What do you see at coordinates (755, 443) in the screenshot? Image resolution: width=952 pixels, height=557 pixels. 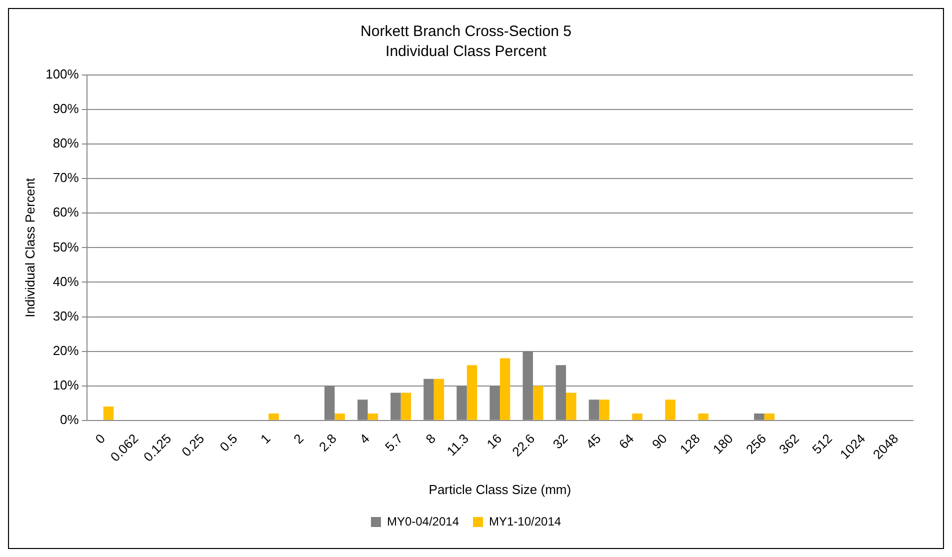 I see `x-tick-label: 256` at bounding box center [755, 443].